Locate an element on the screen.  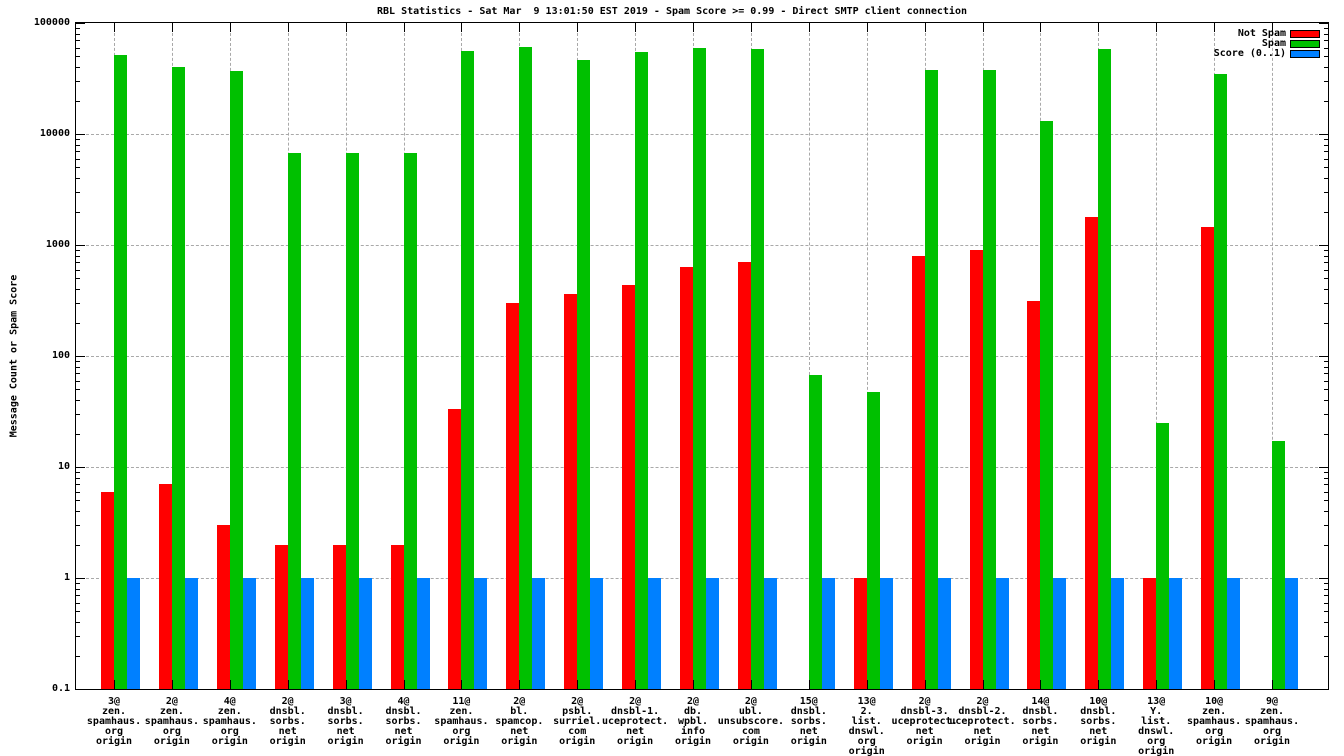
x-group-label: 2@ db. wpbl. info origin is located at coordinates (693, 722).